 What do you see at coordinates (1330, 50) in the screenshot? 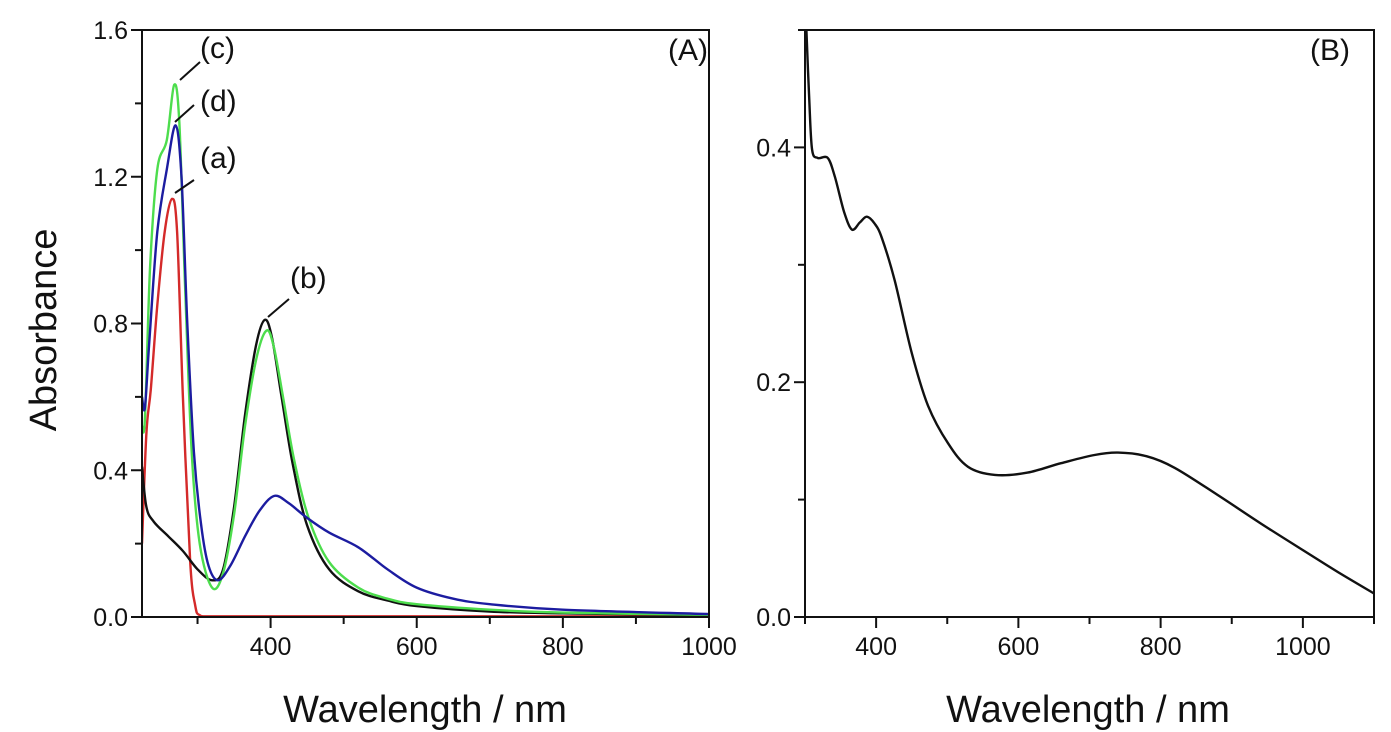
I see `panel-b-label: (B)` at bounding box center [1330, 50].